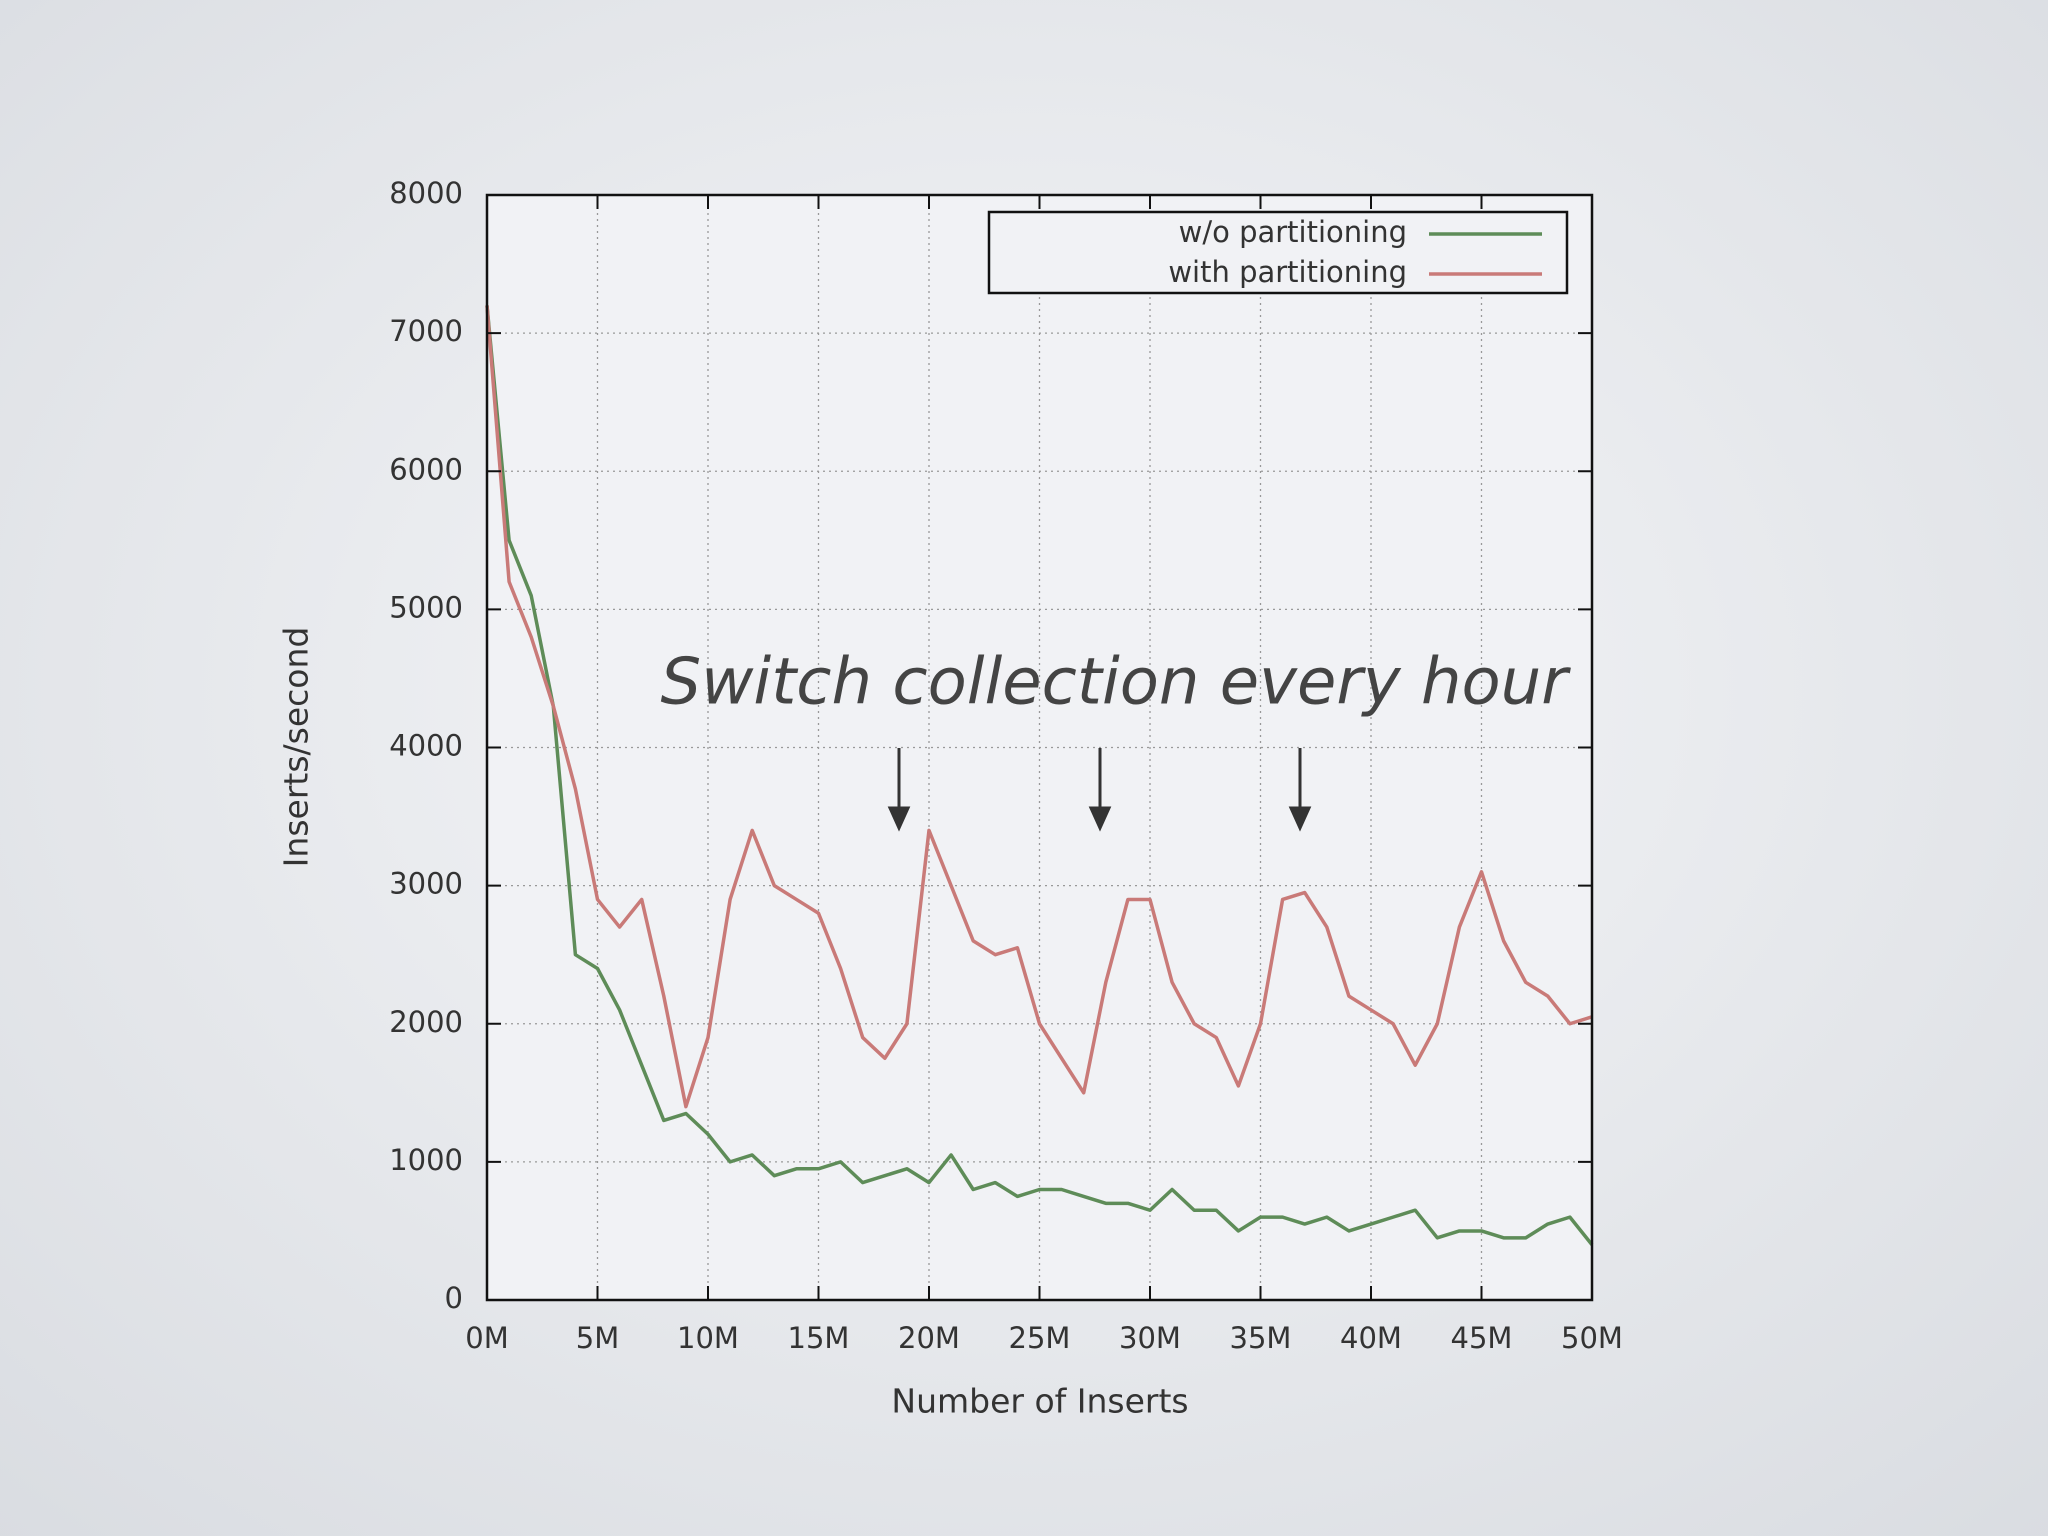 This screenshot has height=1536, width=2048. What do you see at coordinates (426, 884) in the screenshot?
I see `y-tick-label: 3000` at bounding box center [426, 884].